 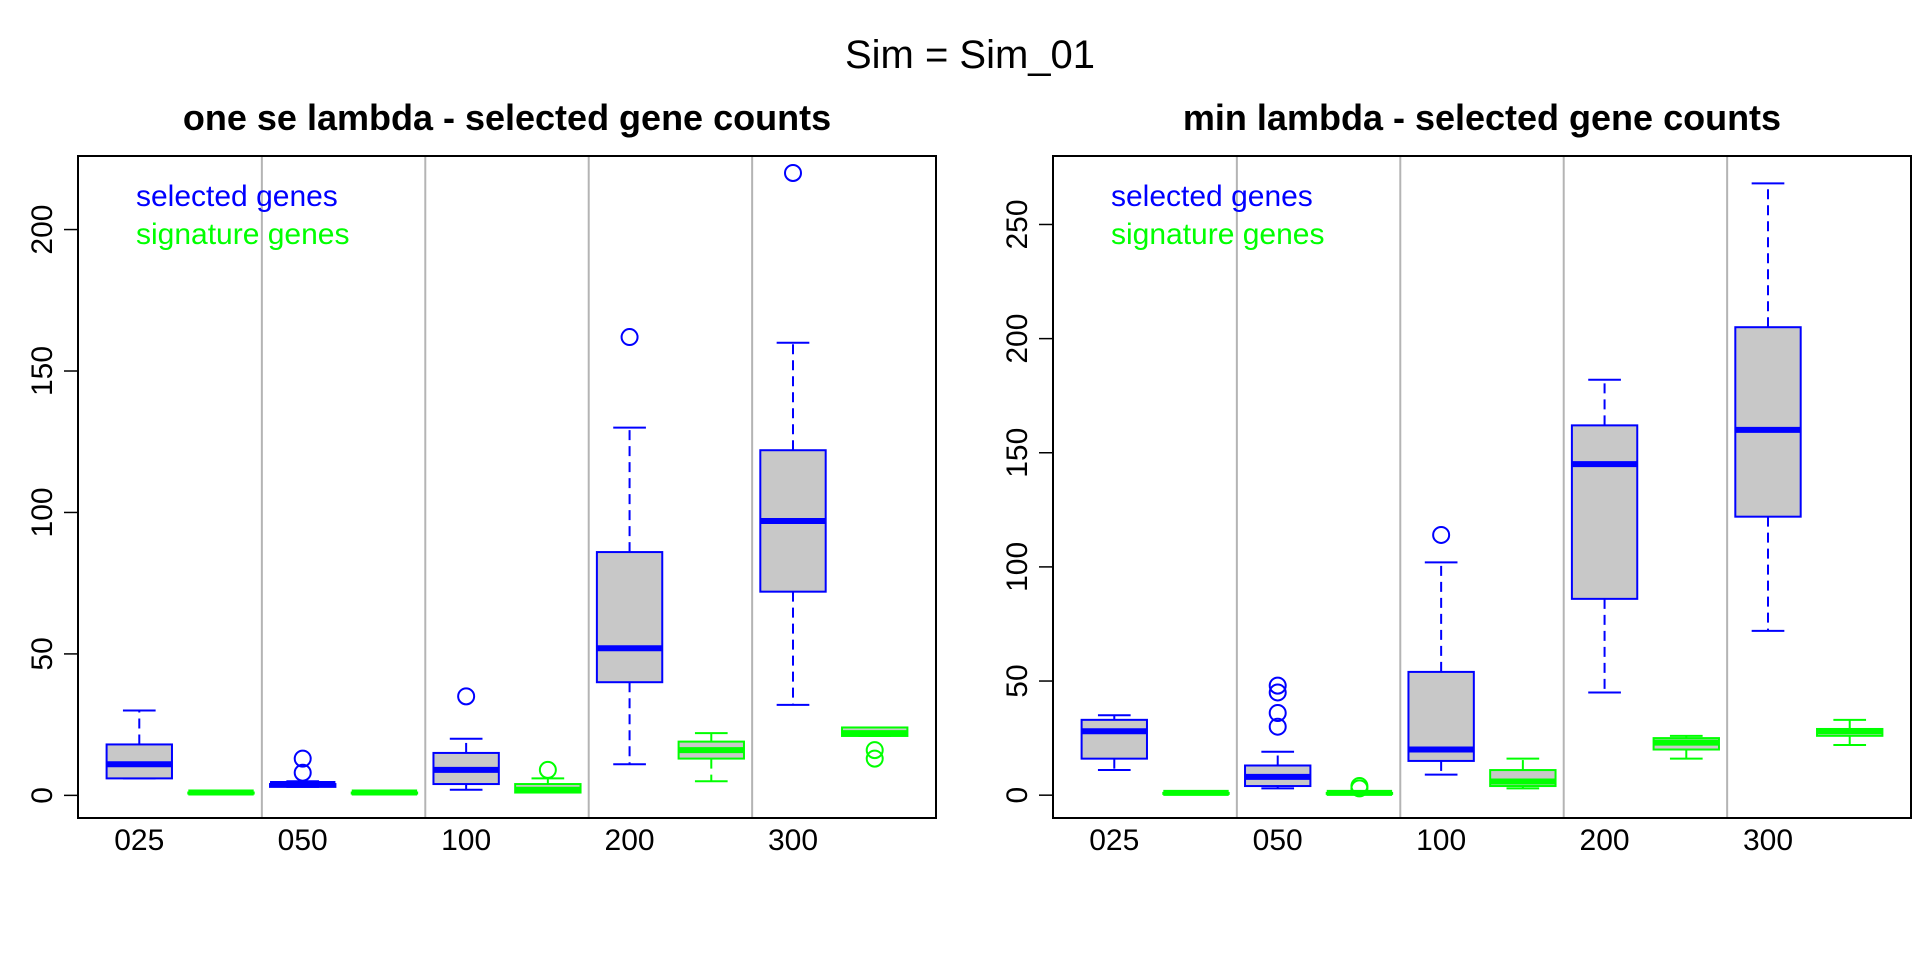 What do you see at coordinates (970, 55) in the screenshot?
I see `figure-suptitle: Sim = Sim_01` at bounding box center [970, 55].